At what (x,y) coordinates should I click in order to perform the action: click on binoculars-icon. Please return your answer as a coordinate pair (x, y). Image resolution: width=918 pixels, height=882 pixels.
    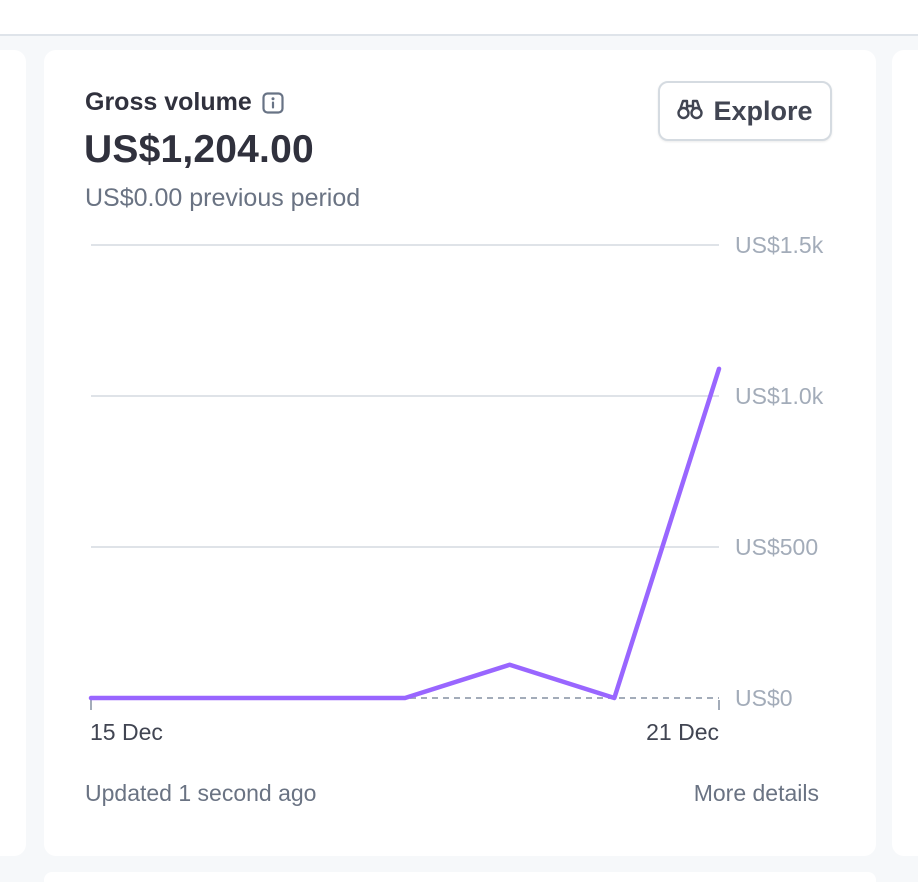
    Looking at the image, I should click on (690, 111).